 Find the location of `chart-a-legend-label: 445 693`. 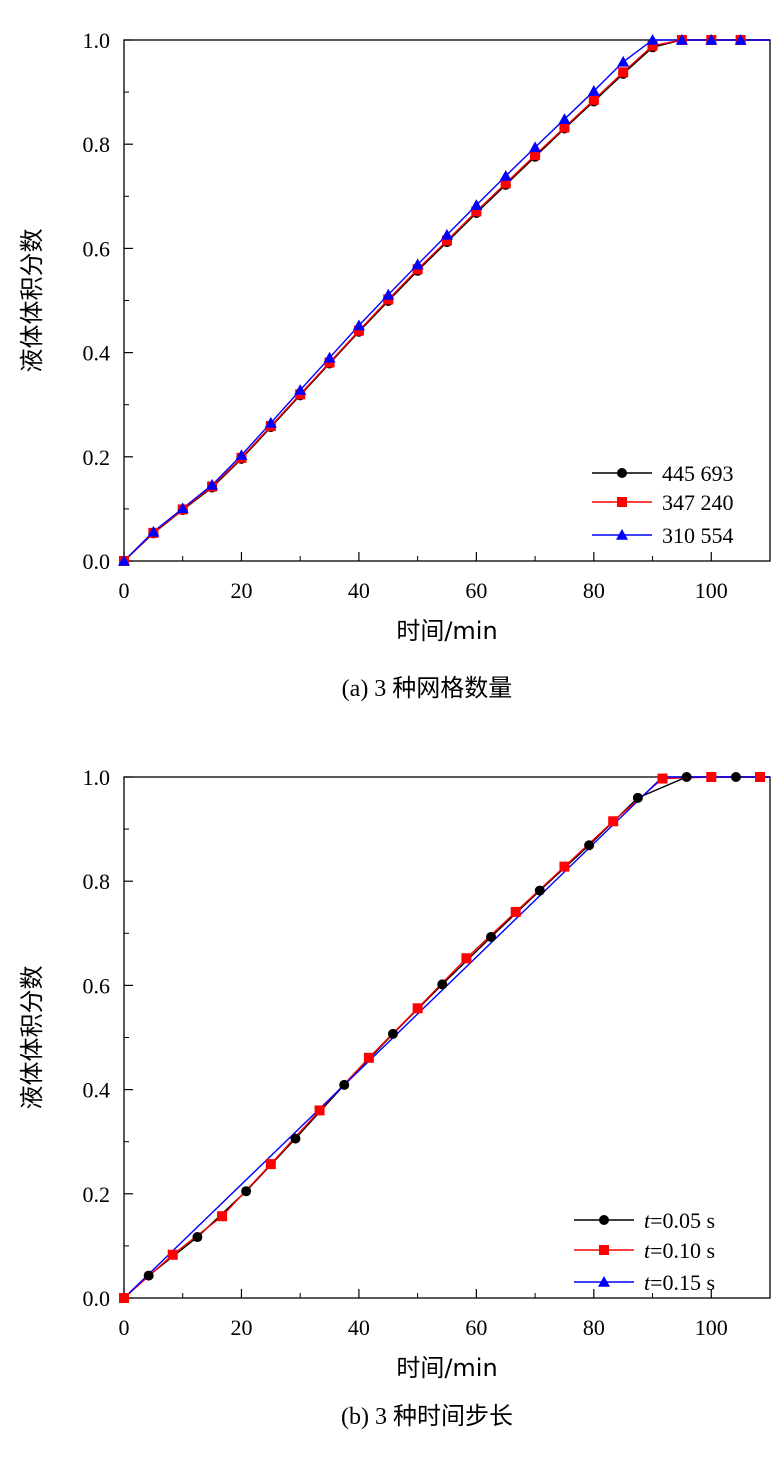

chart-a-legend-label: 445 693 is located at coordinates (698, 473).